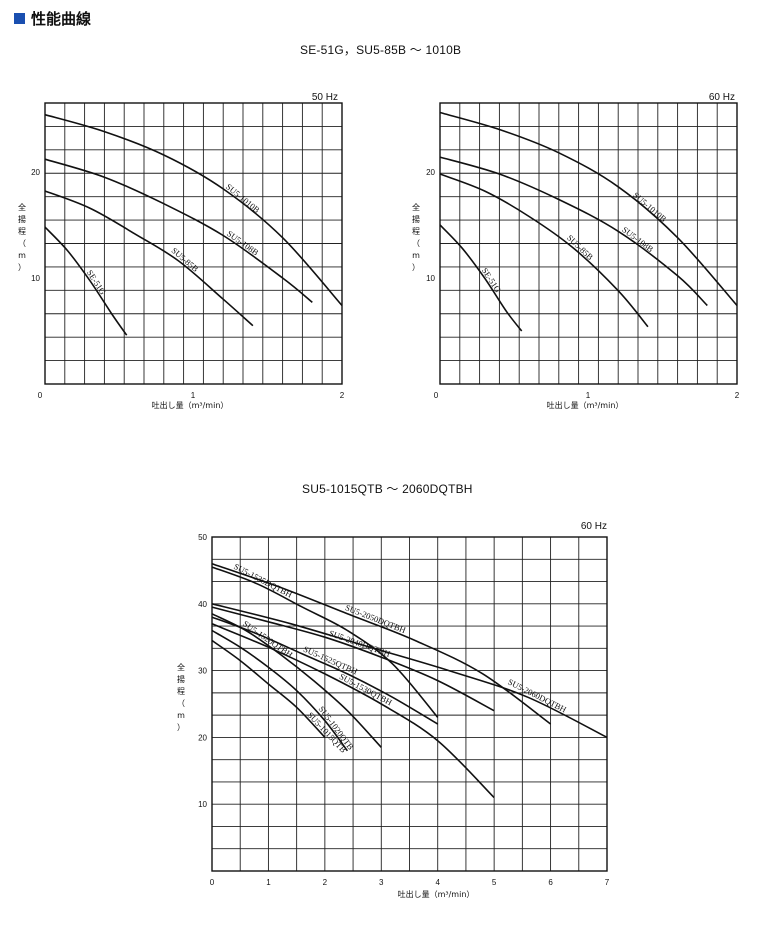 Image resolution: width=760 pixels, height=929 pixels. What do you see at coordinates (342, 395) in the screenshot?
I see `chart0-x-tick-label: 2` at bounding box center [342, 395].